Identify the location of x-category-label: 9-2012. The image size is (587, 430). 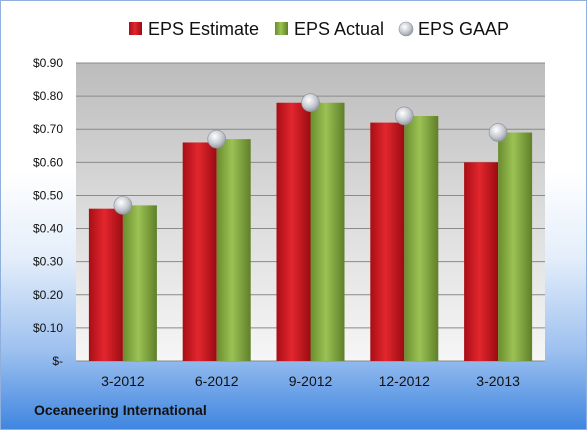
(311, 381).